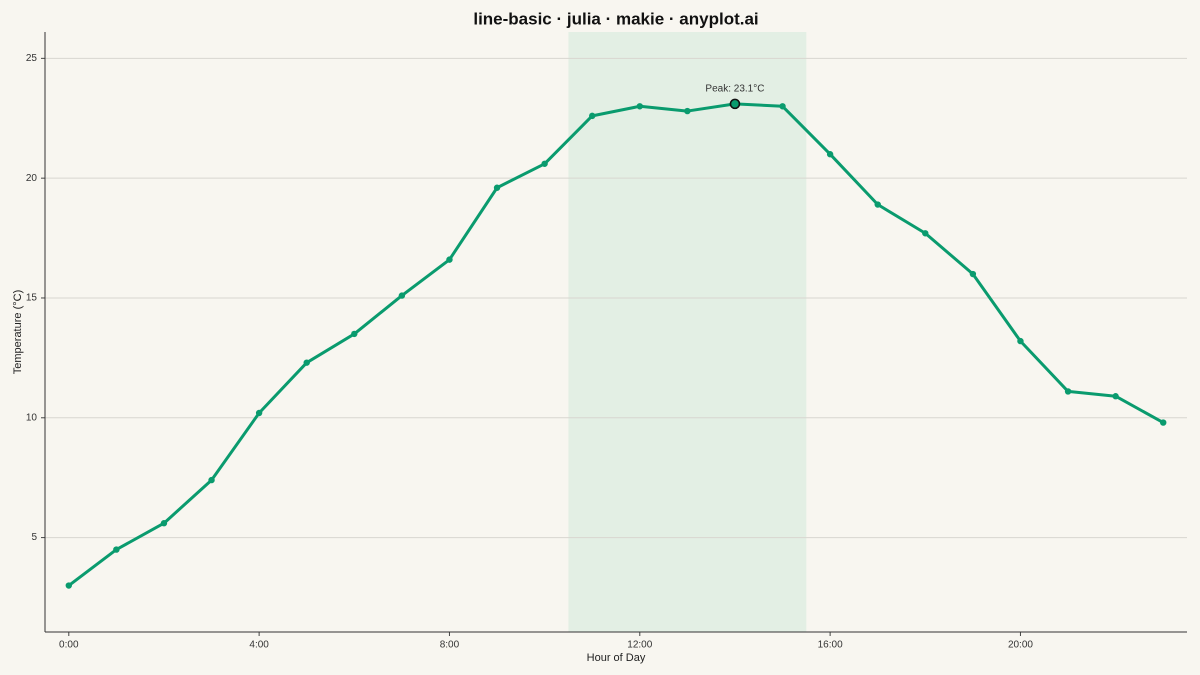  Describe the element at coordinates (1020, 645) in the screenshot. I see `x-tick-label: 20:00` at that location.